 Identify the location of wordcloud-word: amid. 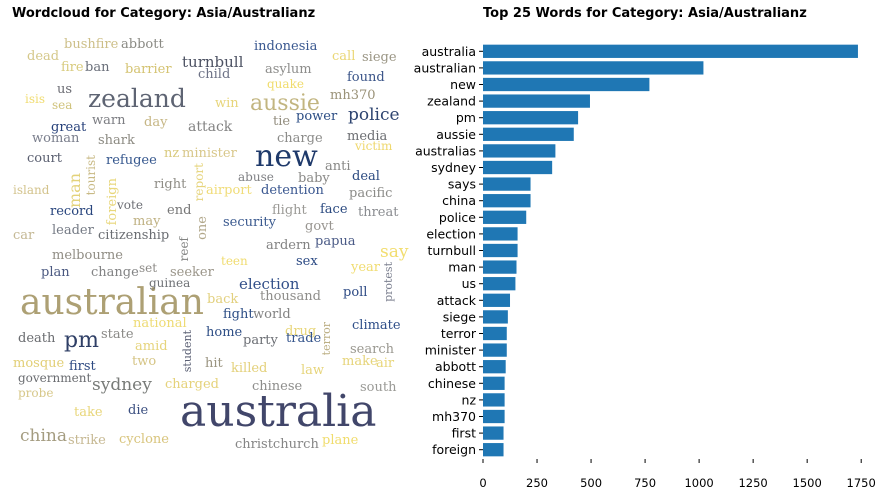
(151, 346).